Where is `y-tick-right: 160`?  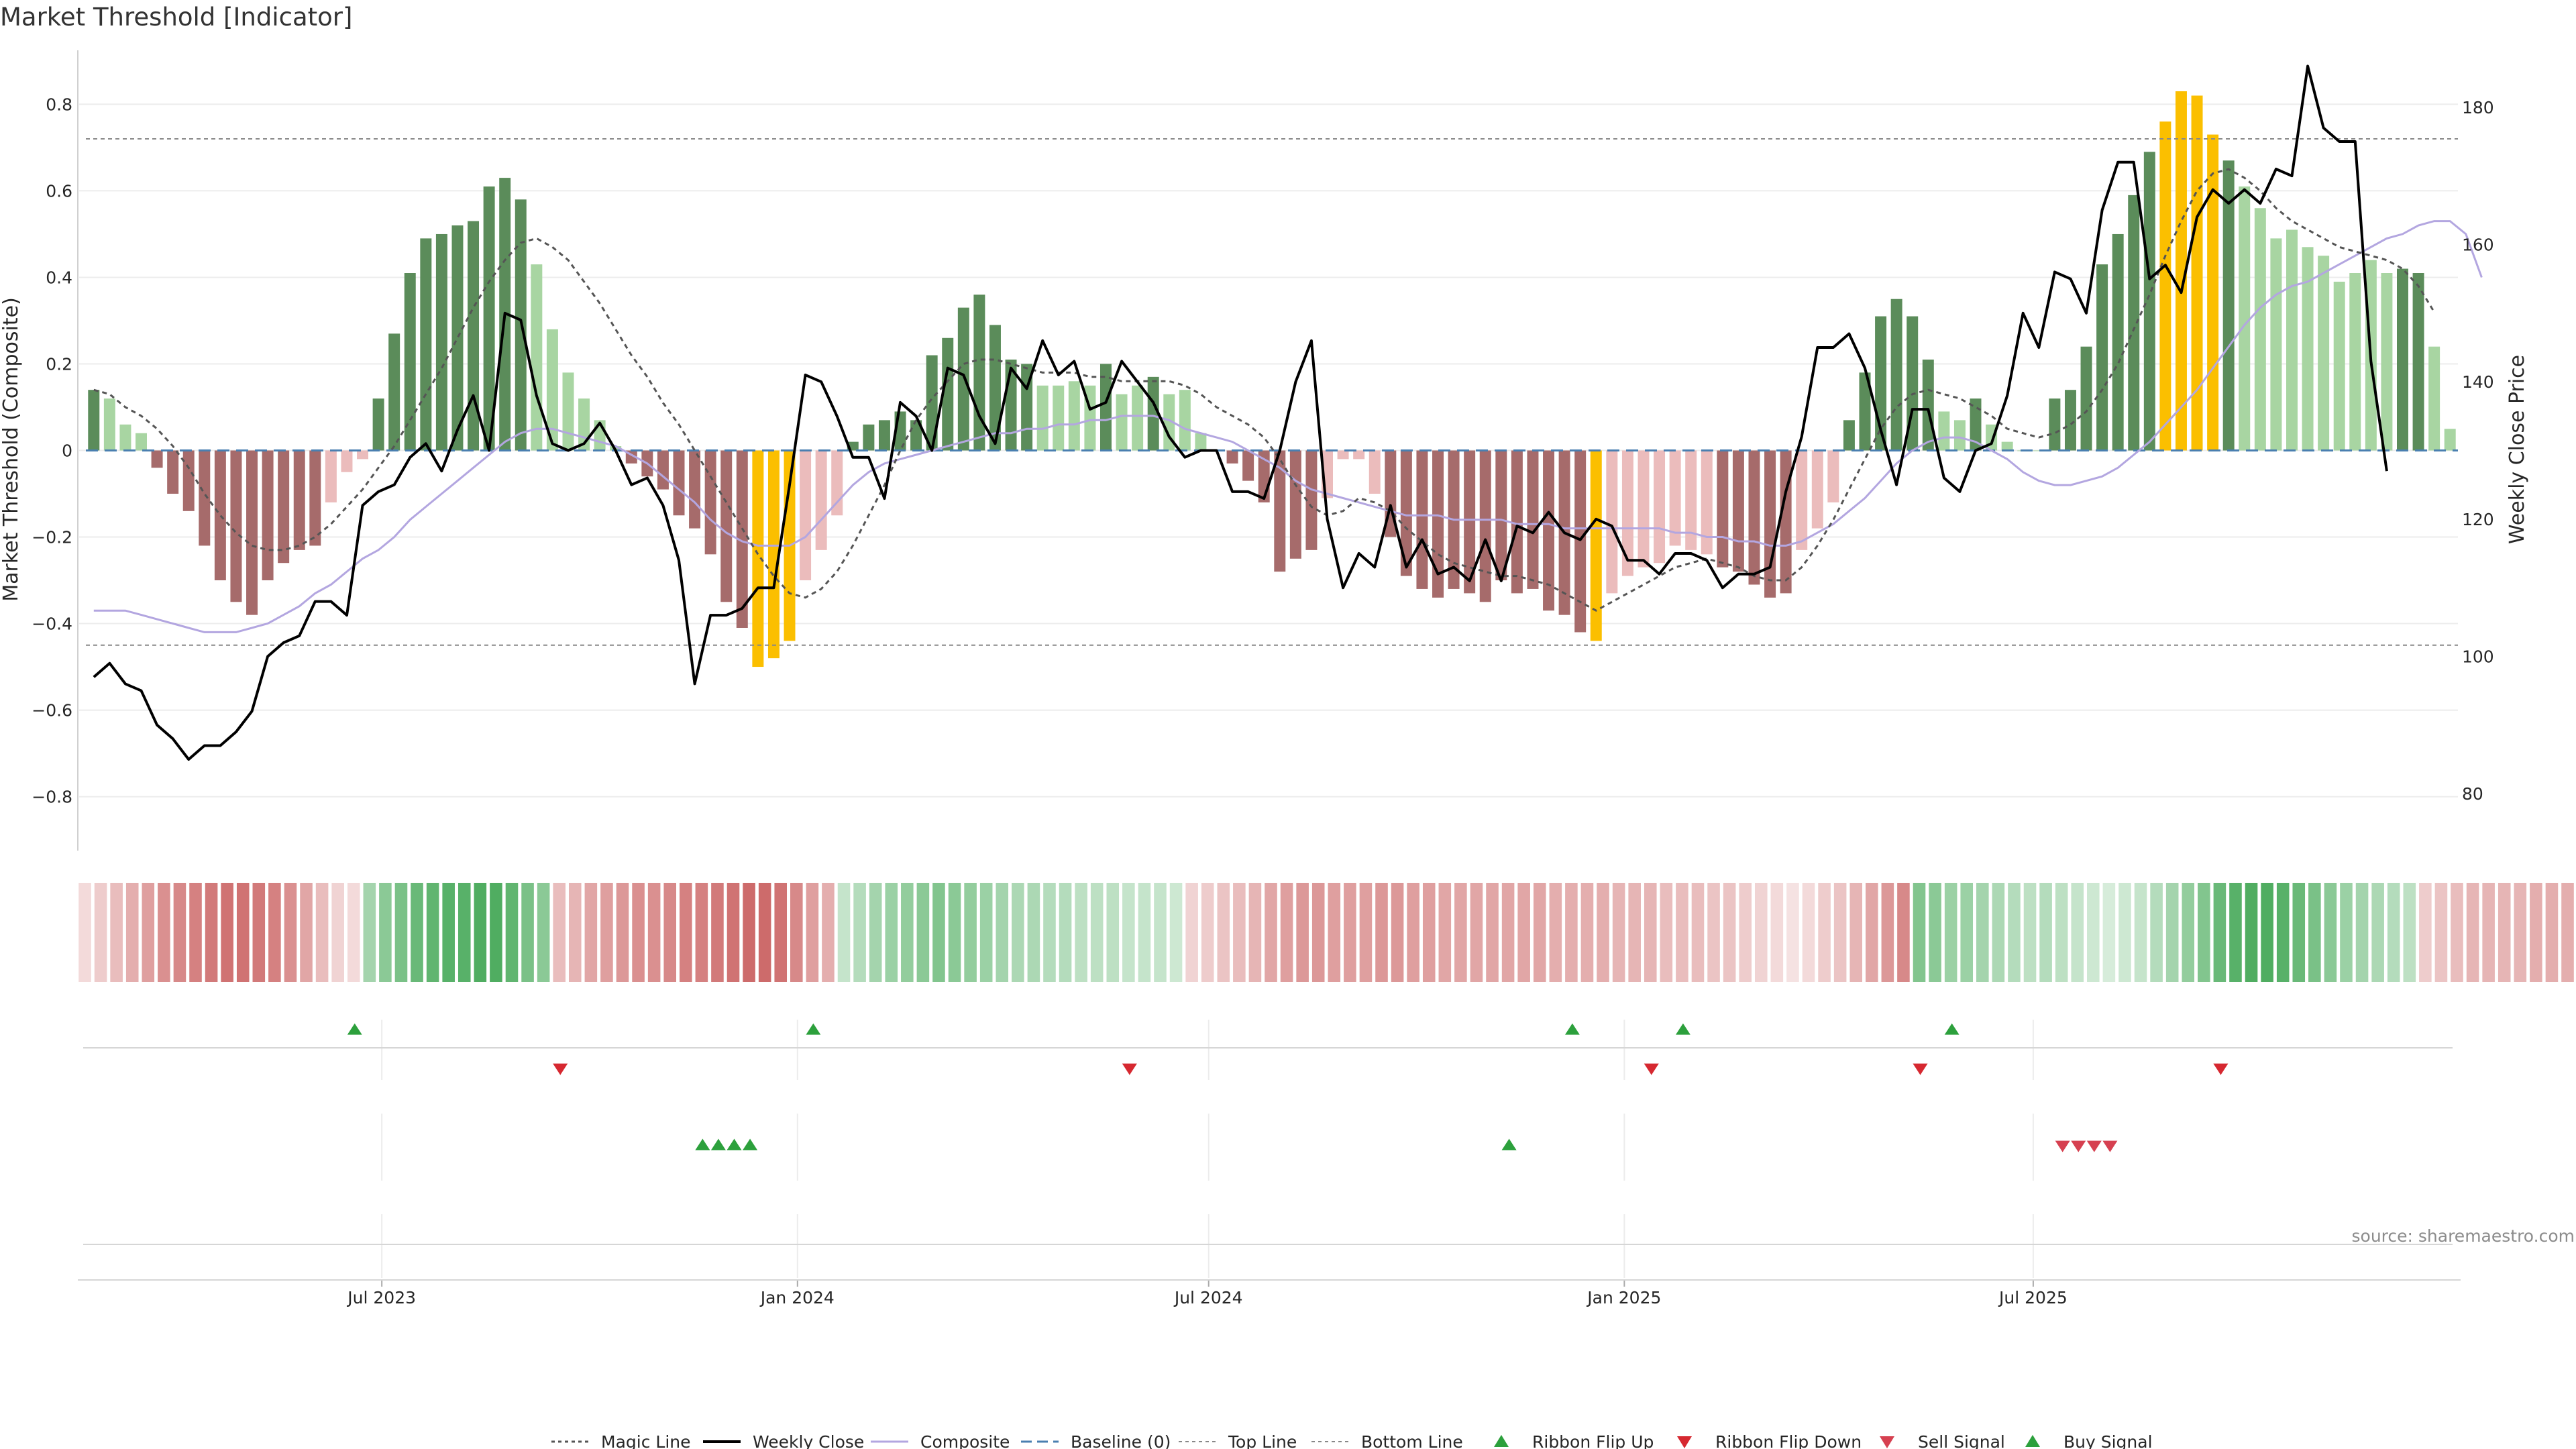 y-tick-right: 160 is located at coordinates (2478, 245).